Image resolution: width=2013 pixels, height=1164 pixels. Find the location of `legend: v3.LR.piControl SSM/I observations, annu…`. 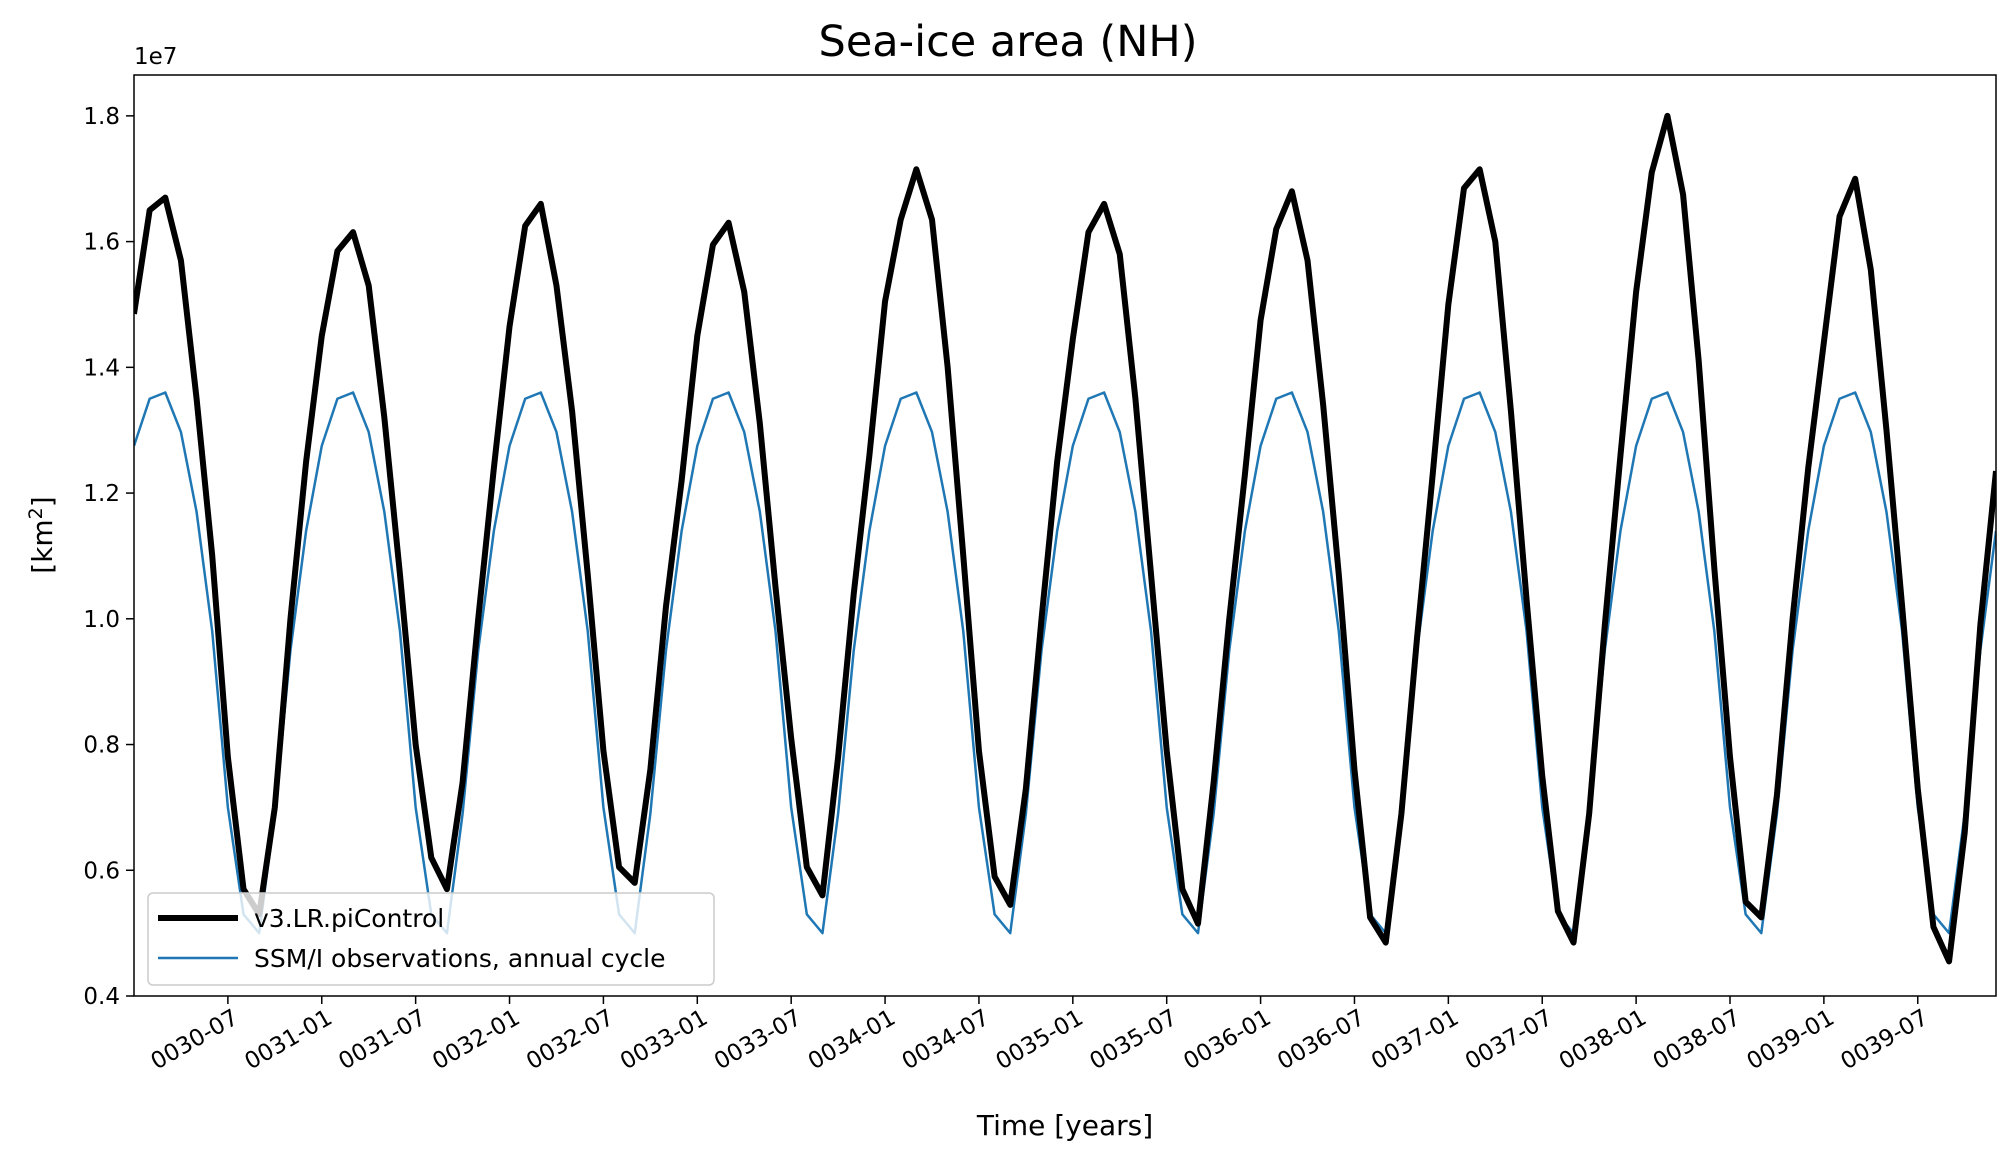

legend: v3.LR.piControl SSM/I observations, annu… is located at coordinates (431, 939).